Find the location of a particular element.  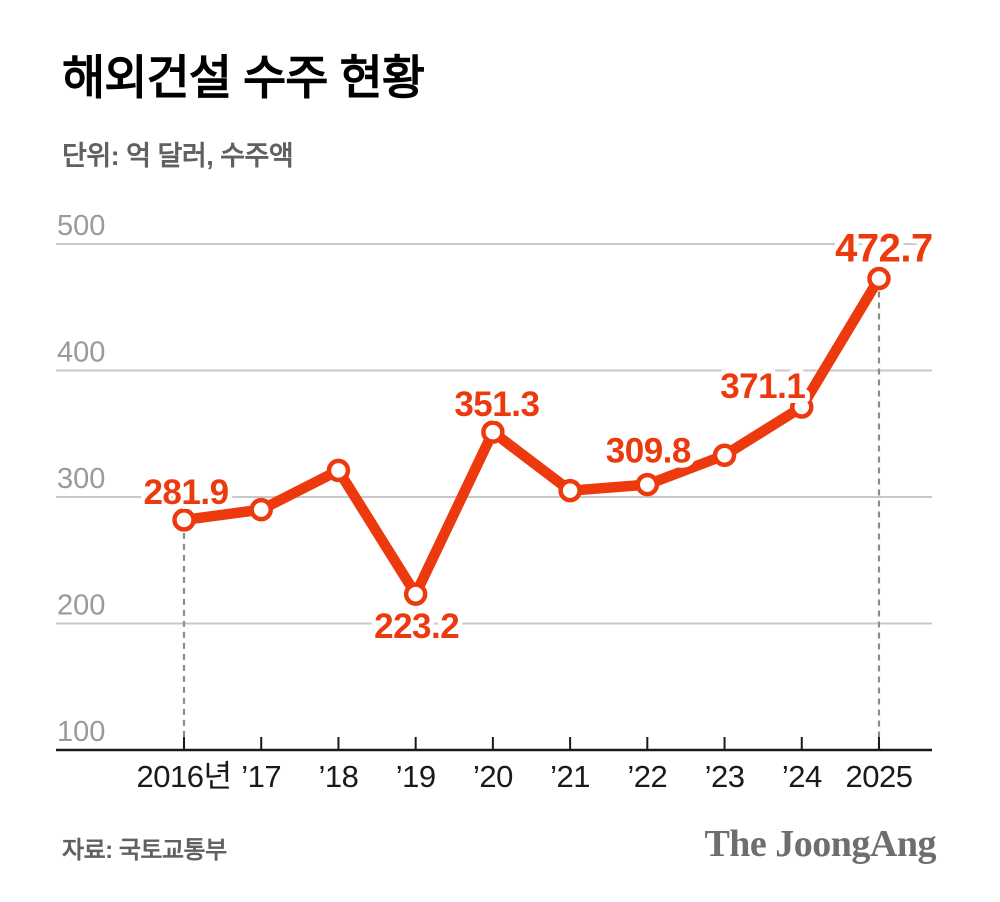

x-tick-label: ’18 is located at coordinates (339, 776).